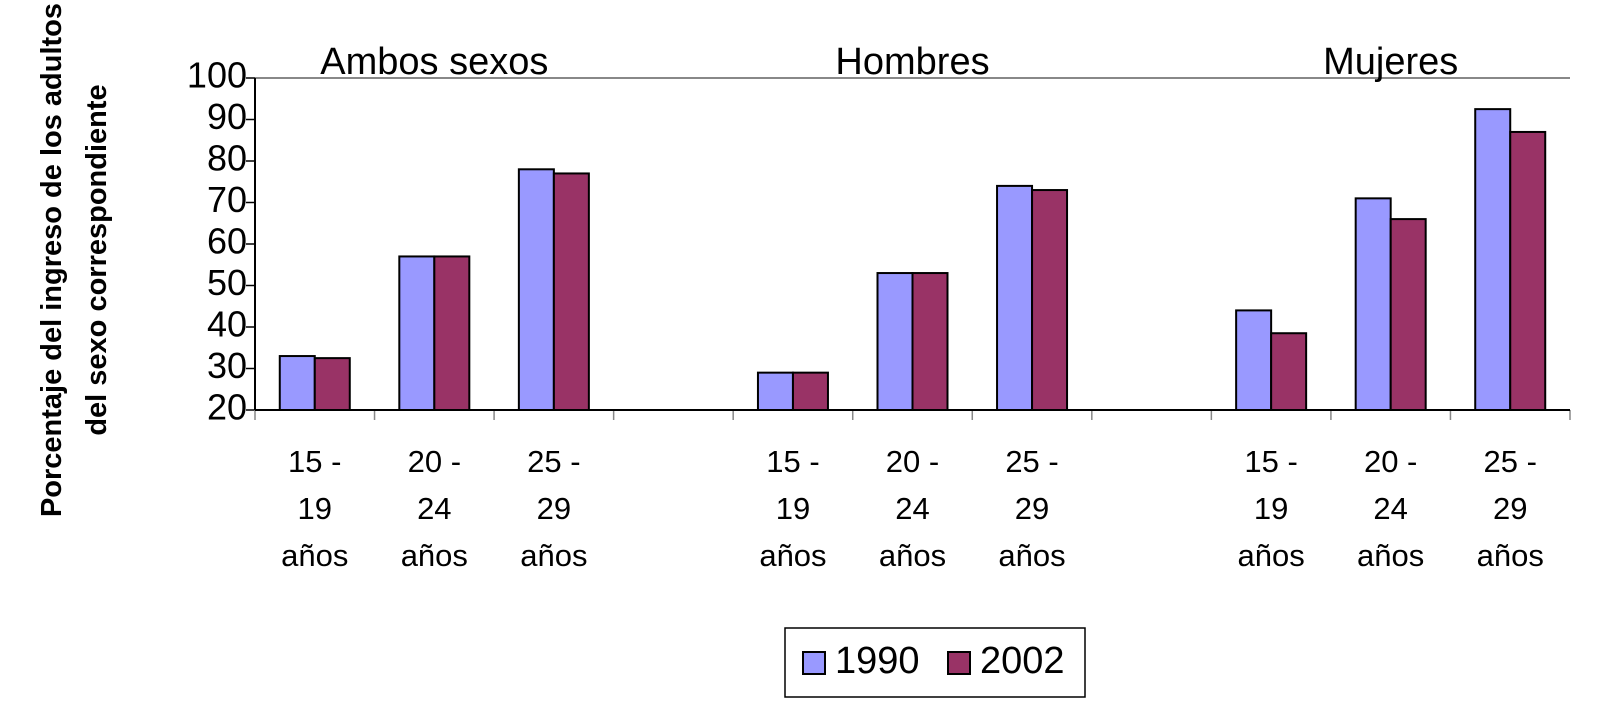  Describe the element at coordinates (227, 282) in the screenshot. I see `y-tick-label: 50` at that location.